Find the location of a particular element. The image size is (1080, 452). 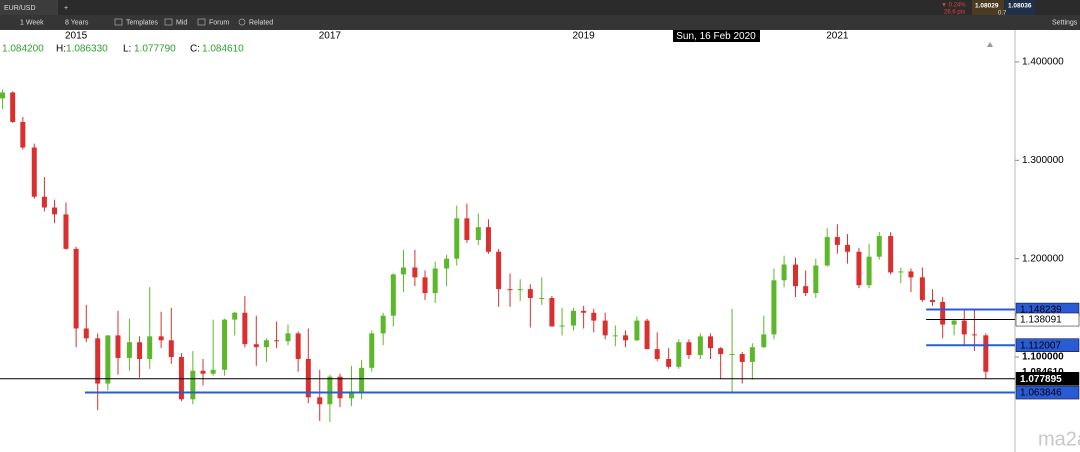

readout-close: 1.084610 is located at coordinates (223, 49).